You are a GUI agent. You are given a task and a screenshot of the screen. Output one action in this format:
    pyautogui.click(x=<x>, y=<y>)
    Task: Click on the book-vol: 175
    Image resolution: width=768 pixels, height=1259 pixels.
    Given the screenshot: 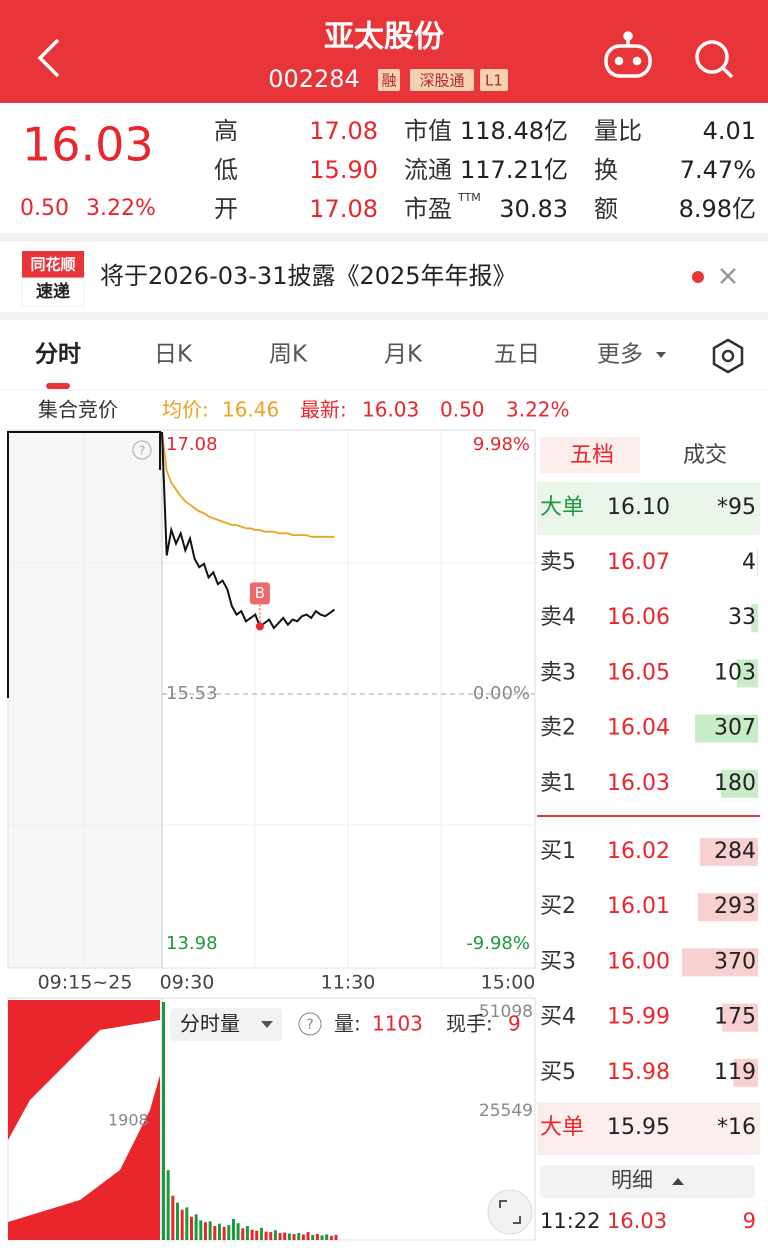 What is the action you would take?
    pyautogui.click(x=735, y=1017)
    